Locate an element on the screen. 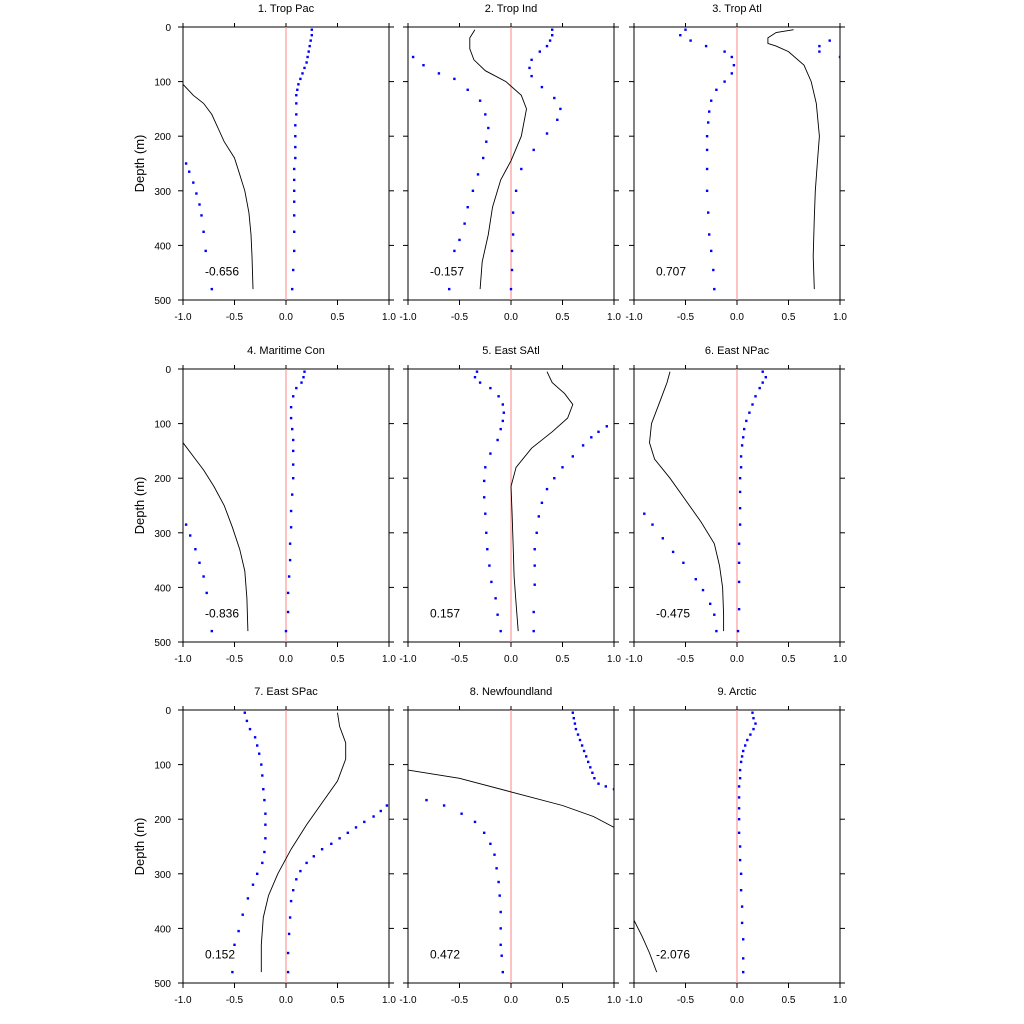 Image resolution: width=1024 pixels, height=1024 pixels. correlation-label: -0.157 is located at coordinates (447, 271).